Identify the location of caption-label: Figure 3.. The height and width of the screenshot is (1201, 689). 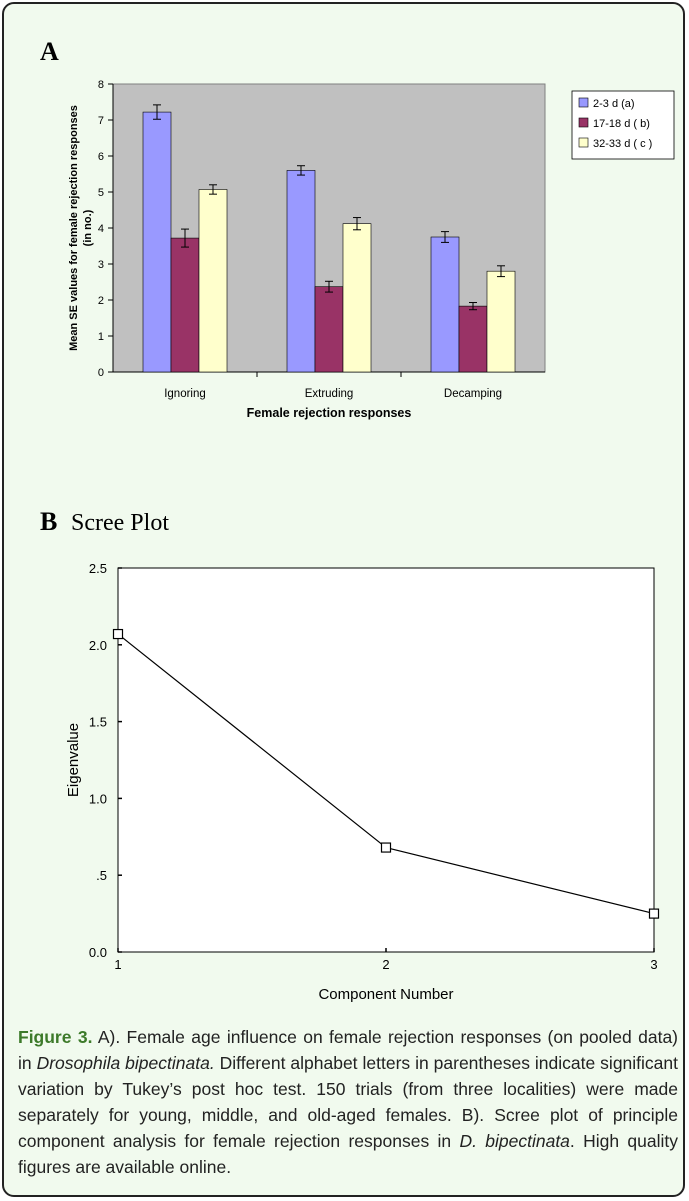
(55, 1037).